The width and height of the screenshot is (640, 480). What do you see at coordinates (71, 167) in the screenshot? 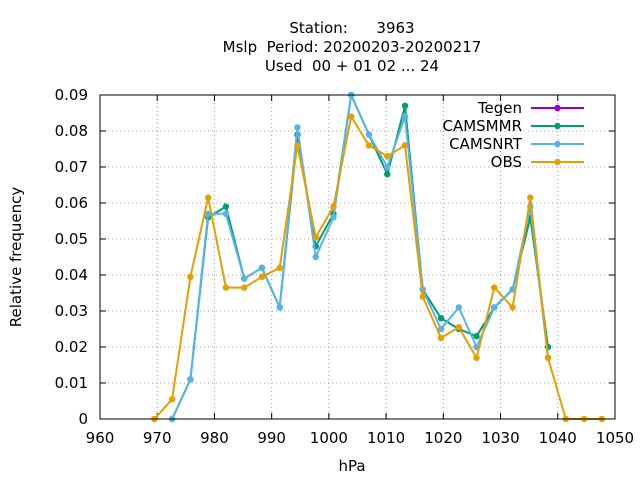
I see `y-tick-label: 0.07` at bounding box center [71, 167].